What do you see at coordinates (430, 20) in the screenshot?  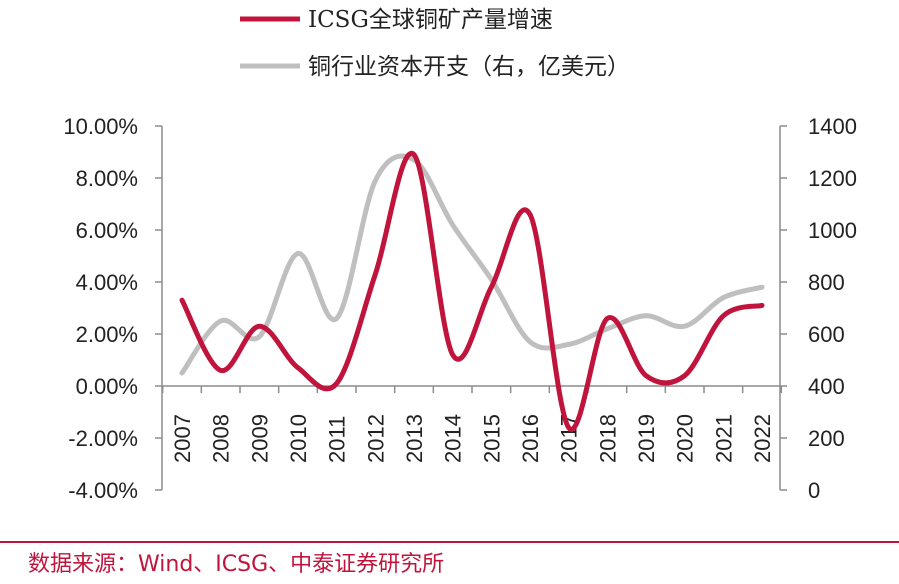 I see `legend-label-production-growth: ICSG全球铜矿产量增速` at bounding box center [430, 20].